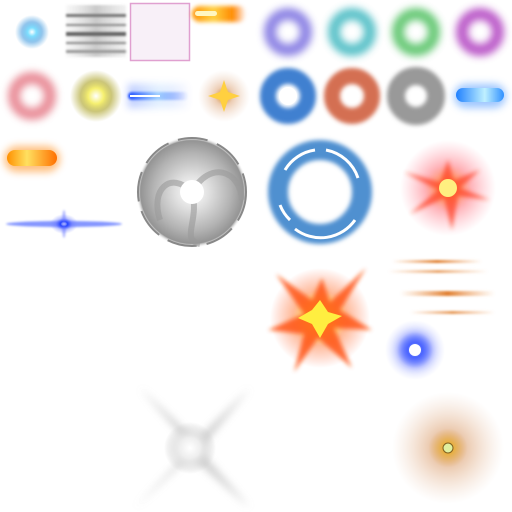  Describe the element at coordinates (96, 96) in the screenshot. I see `yellow-glow` at that location.